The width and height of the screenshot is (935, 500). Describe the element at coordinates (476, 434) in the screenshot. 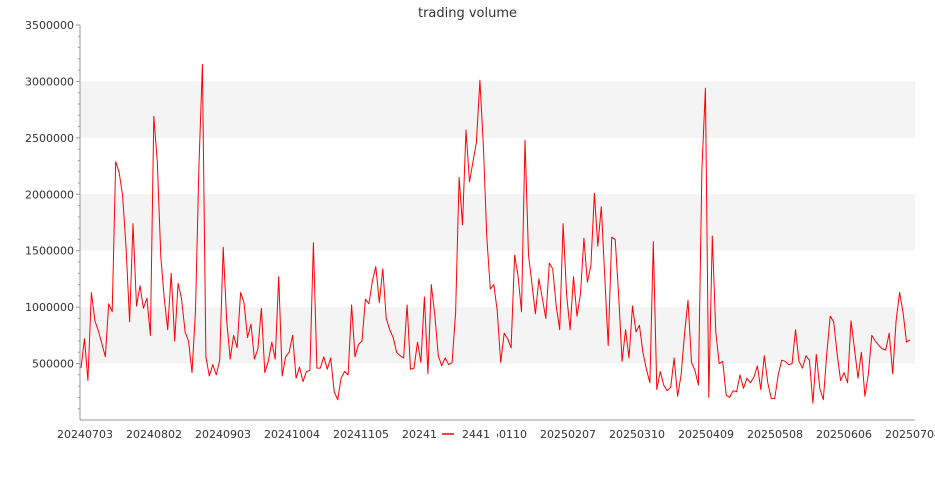

I see `legend-label: 2441` at that location.